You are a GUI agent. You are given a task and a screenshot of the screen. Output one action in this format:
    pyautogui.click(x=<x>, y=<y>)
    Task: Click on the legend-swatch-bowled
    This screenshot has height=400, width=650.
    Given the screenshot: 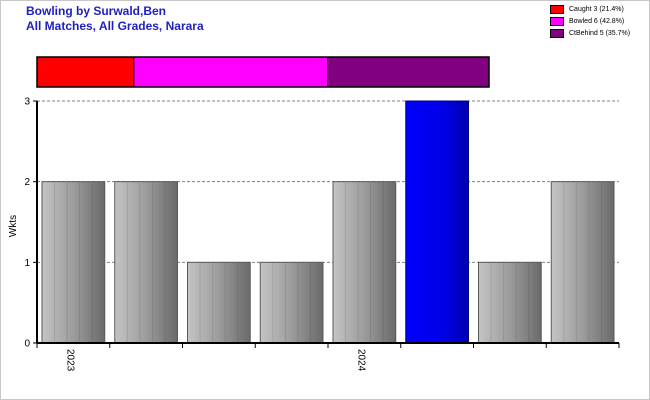 What is the action you would take?
    pyautogui.click(x=557, y=21)
    